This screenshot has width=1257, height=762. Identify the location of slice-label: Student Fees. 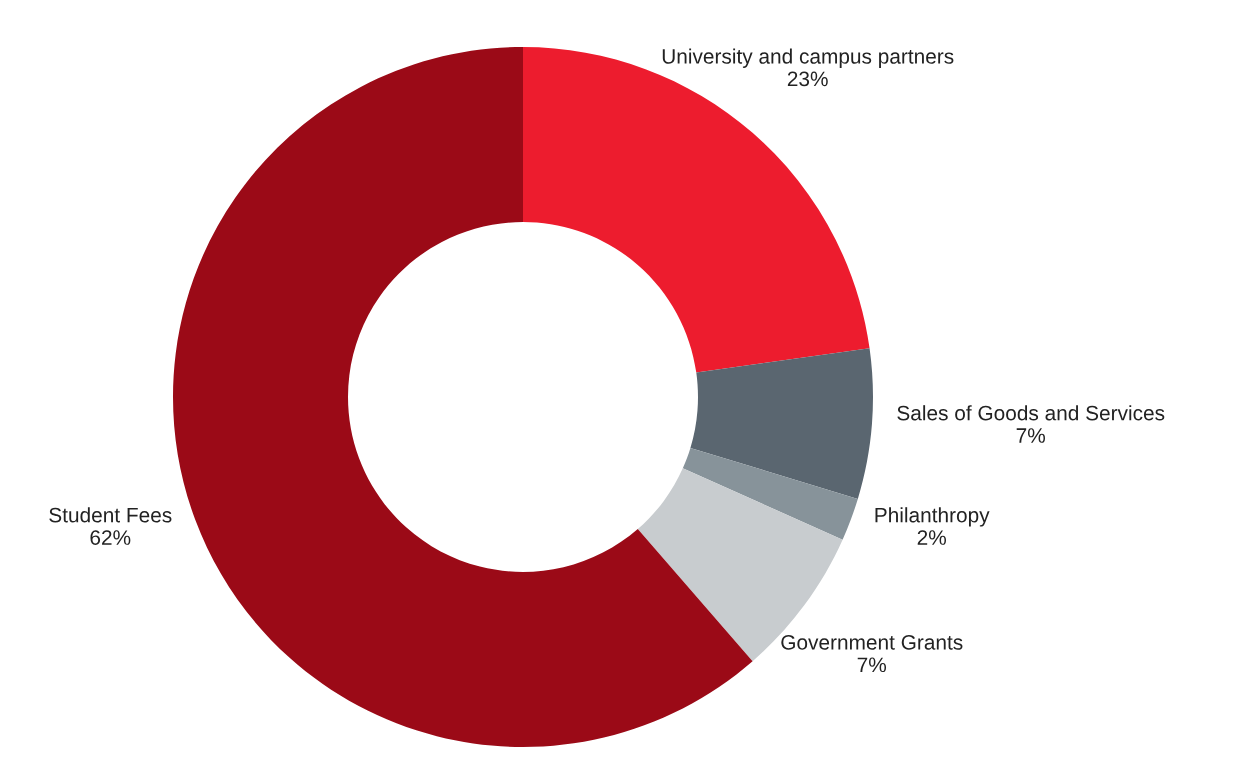
(110, 515).